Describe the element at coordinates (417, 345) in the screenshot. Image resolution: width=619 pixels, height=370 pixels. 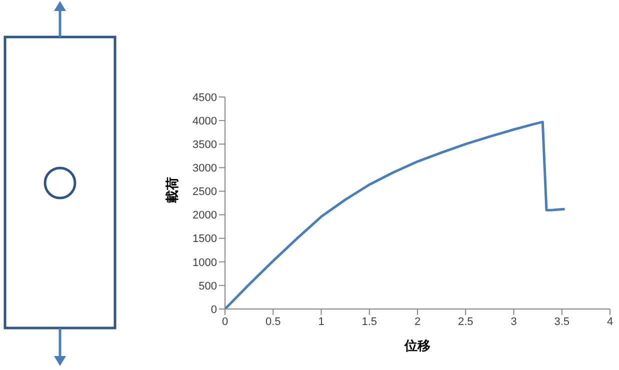
I see `x-axis-title: 位移` at that location.